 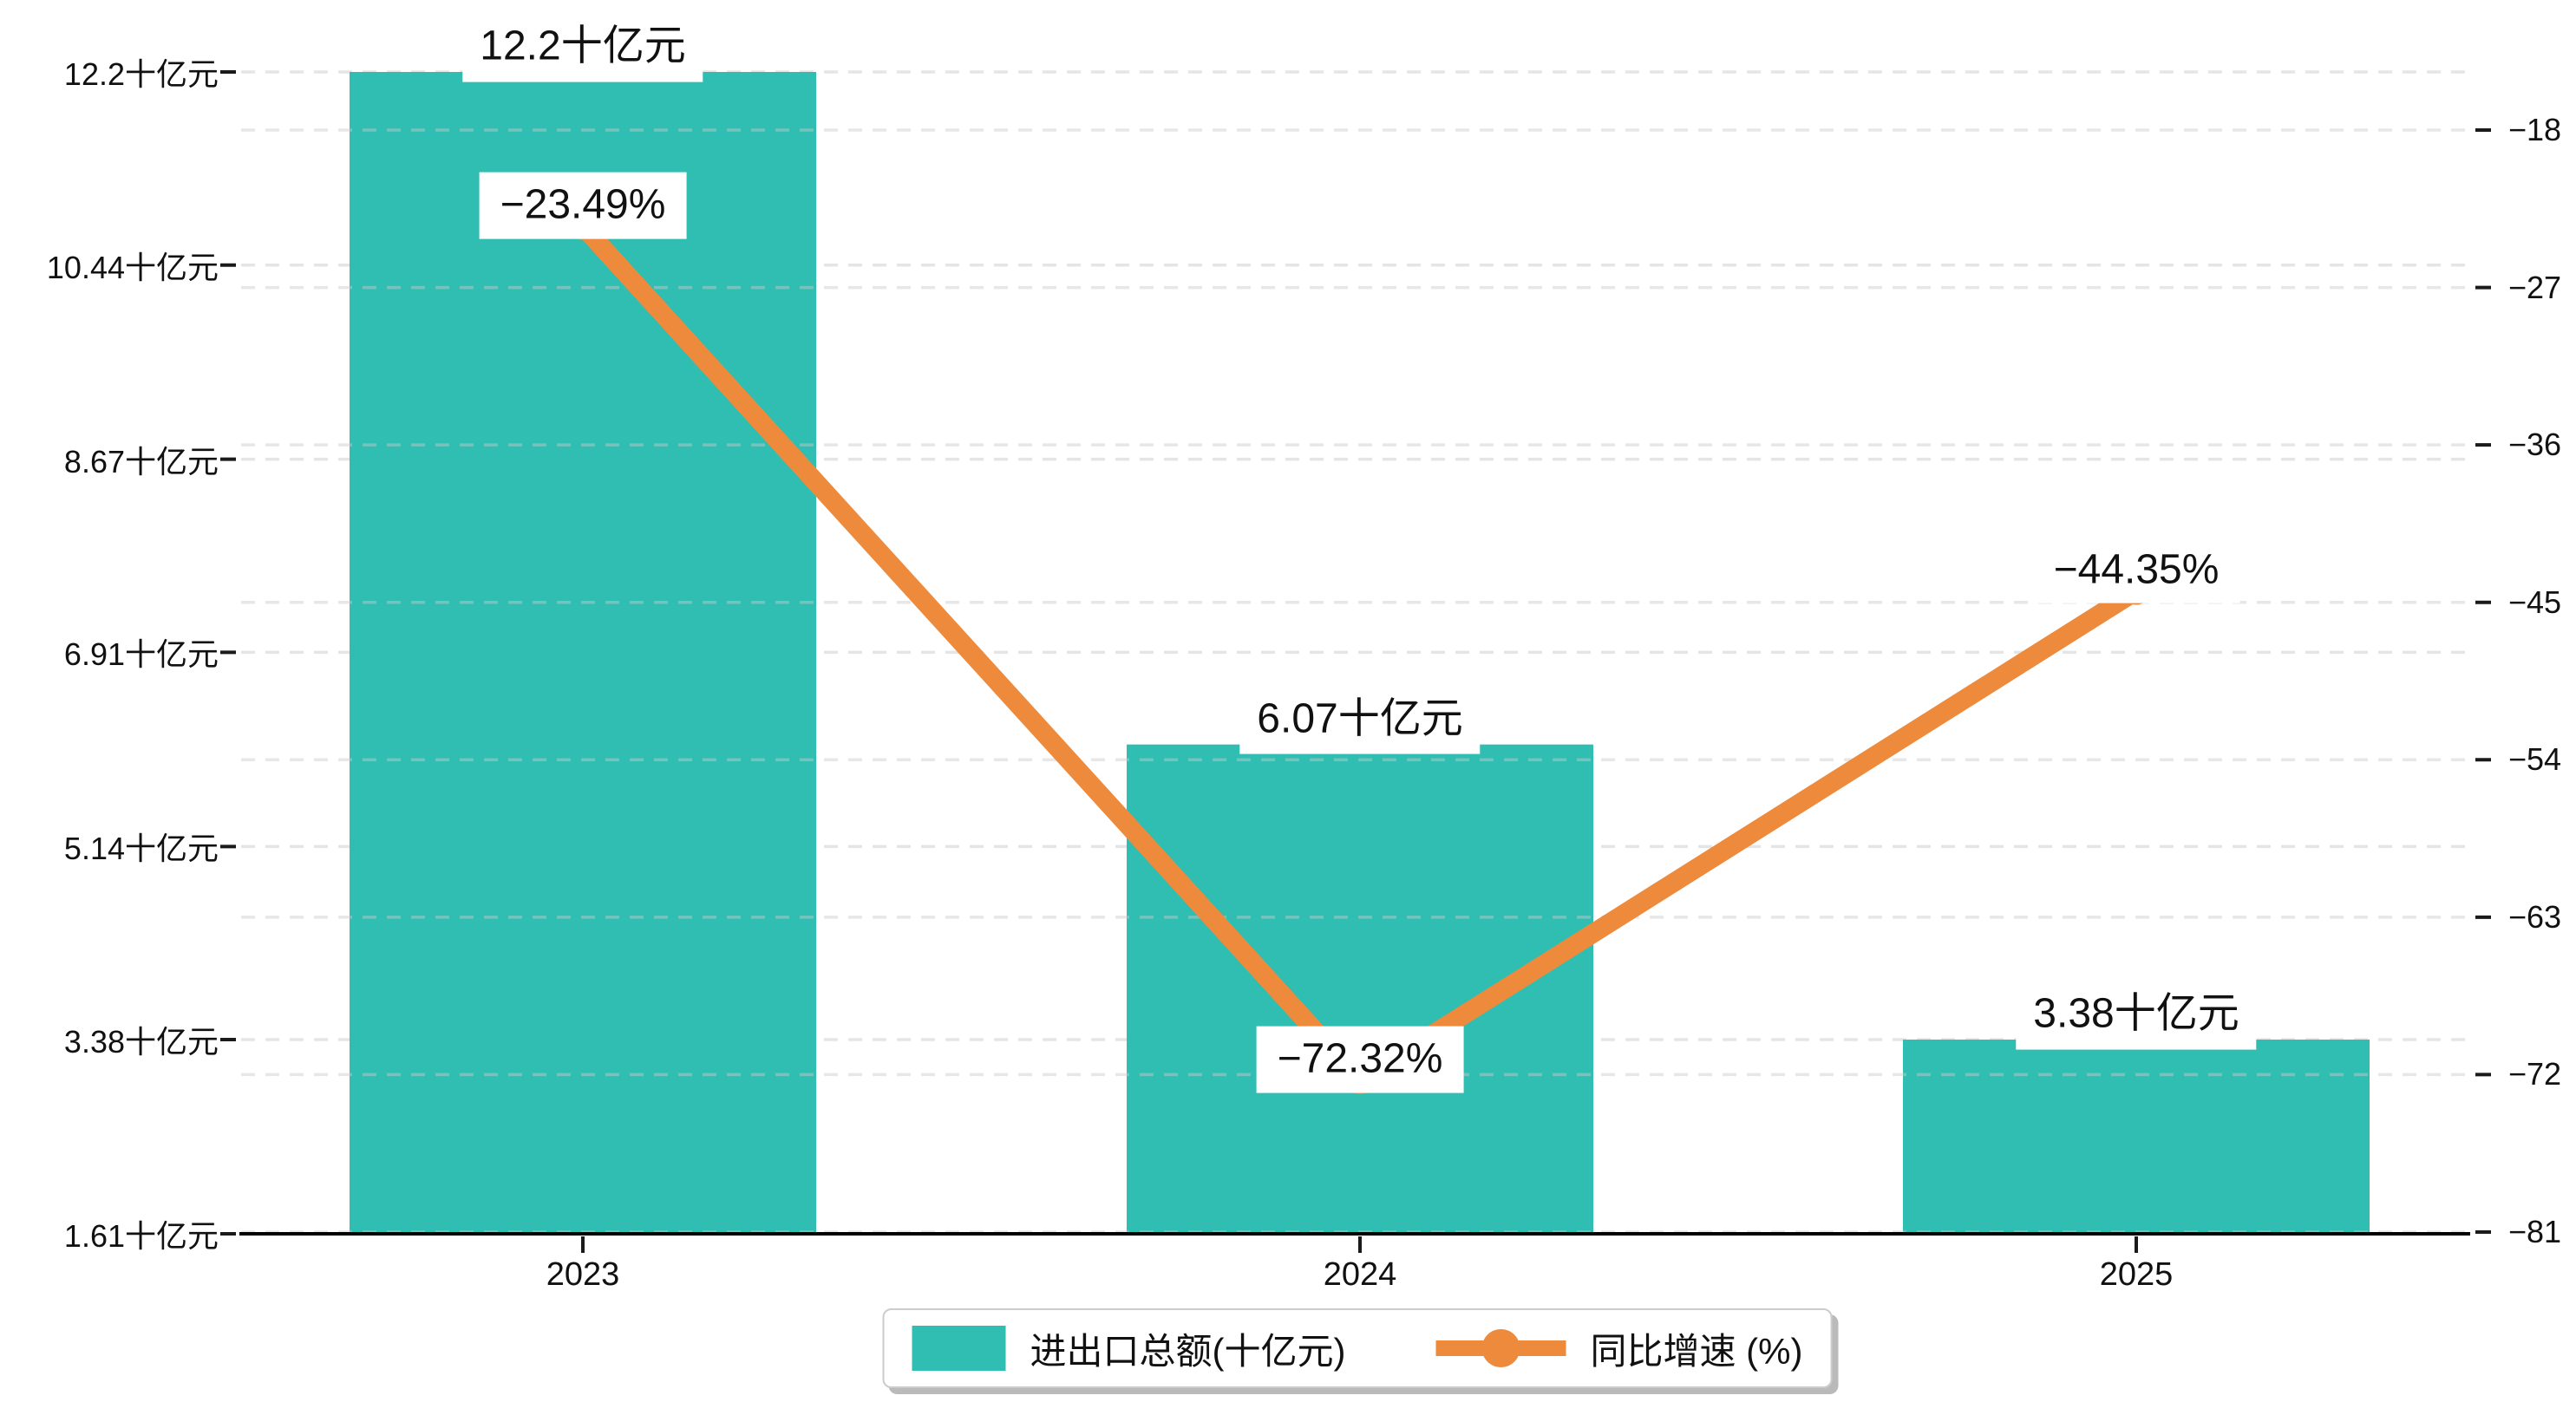 What do you see at coordinates (1696, 1351) in the screenshot?
I see `legend-label-line: 同比增速 (%)` at bounding box center [1696, 1351].